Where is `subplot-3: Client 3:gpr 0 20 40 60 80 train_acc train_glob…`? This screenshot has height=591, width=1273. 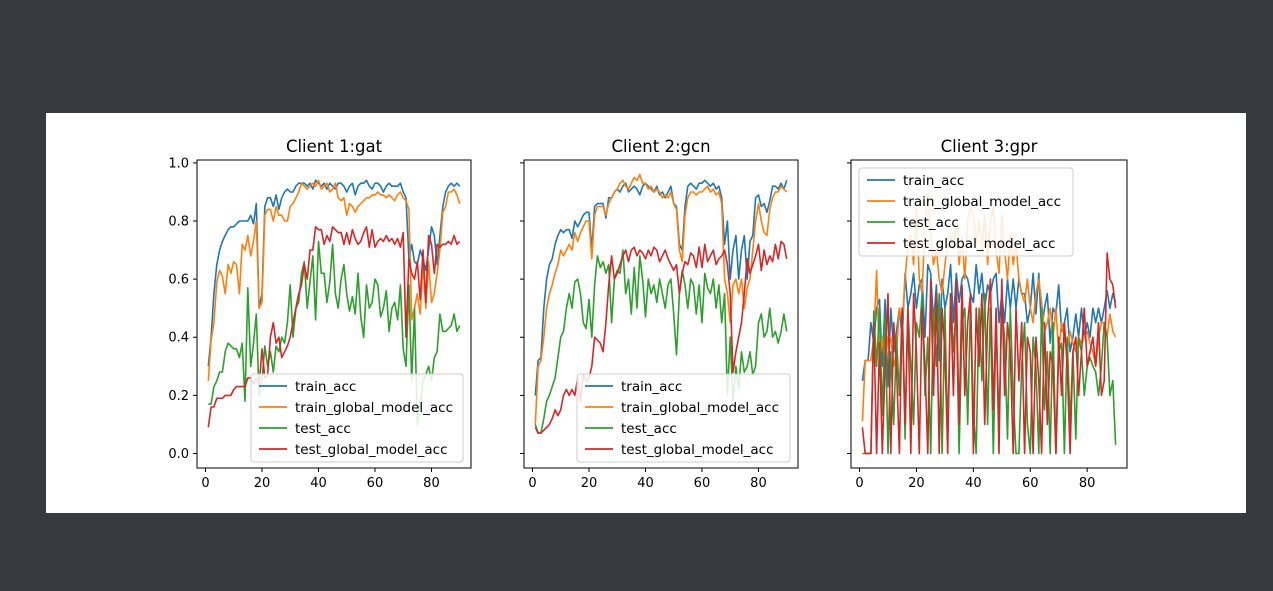
subplot-3: Client 3:gpr 0 20 40 60 80 train_acc train_glob… is located at coordinates (987, 314).